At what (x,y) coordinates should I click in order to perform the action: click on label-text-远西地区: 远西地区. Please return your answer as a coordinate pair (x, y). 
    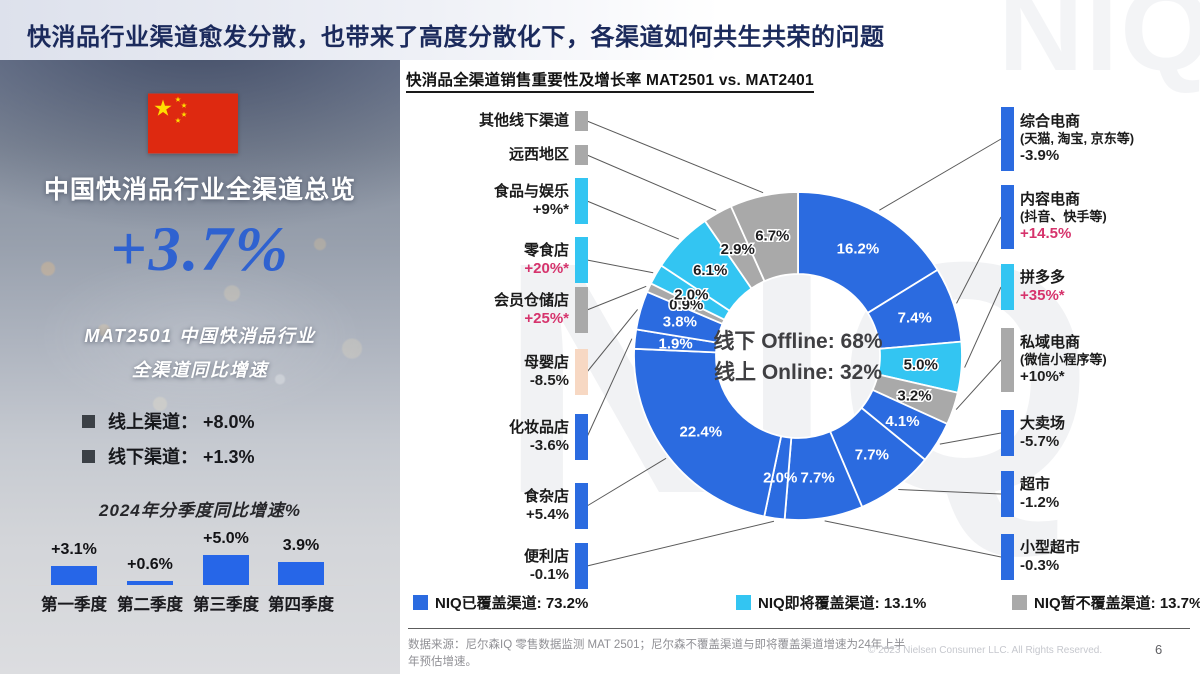
    Looking at the image, I should click on (538, 154).